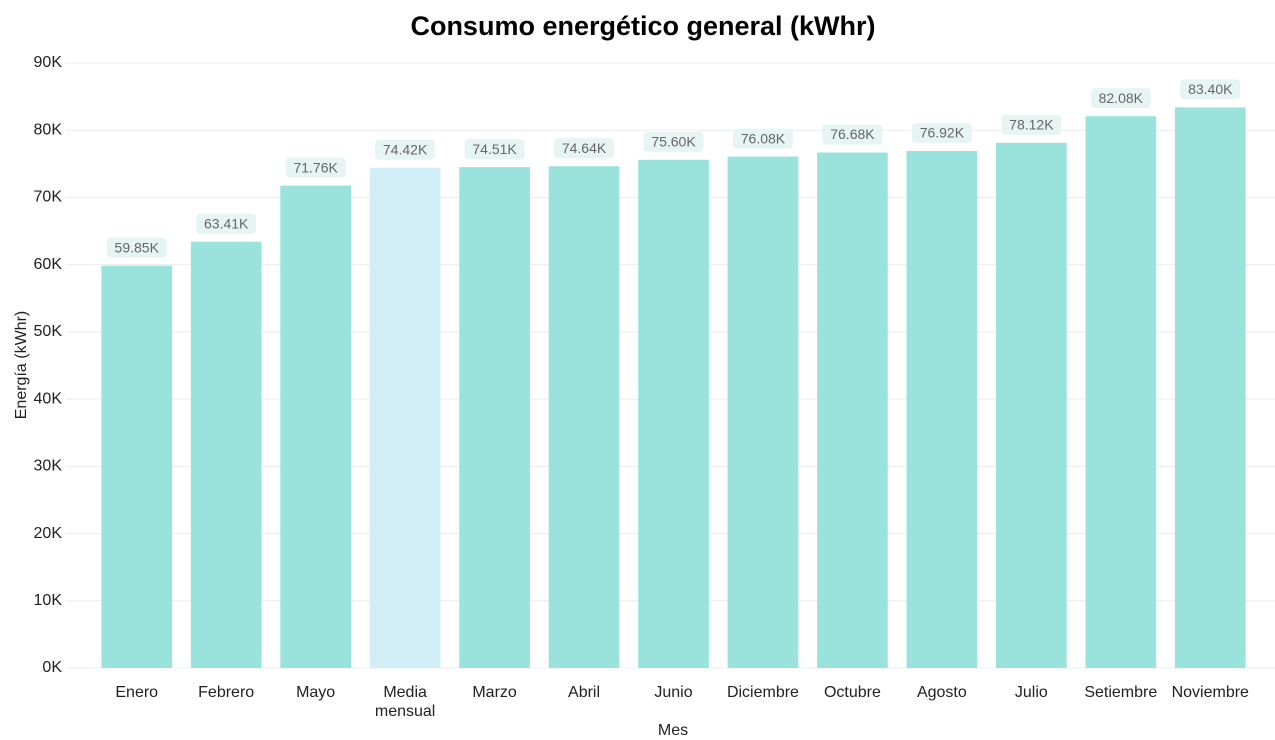  I want to click on data-label: 74.64K, so click(584, 148).